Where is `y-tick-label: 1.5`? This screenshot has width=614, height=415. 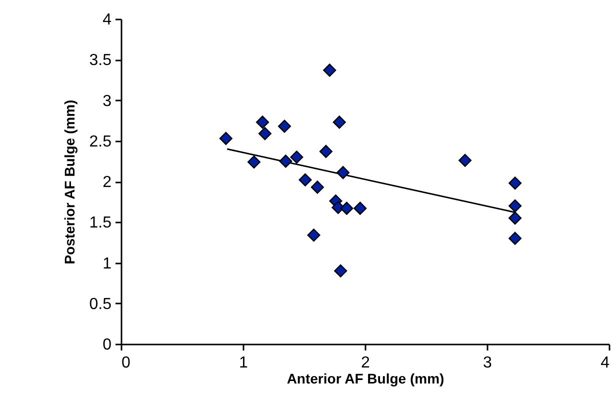
y-tick-label: 1.5 is located at coordinates (100, 223).